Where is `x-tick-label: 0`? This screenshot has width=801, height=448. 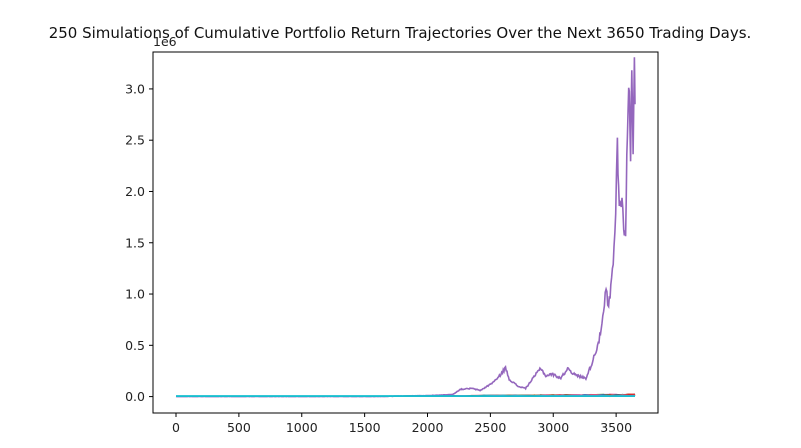 x-tick-label: 0 is located at coordinates (176, 427).